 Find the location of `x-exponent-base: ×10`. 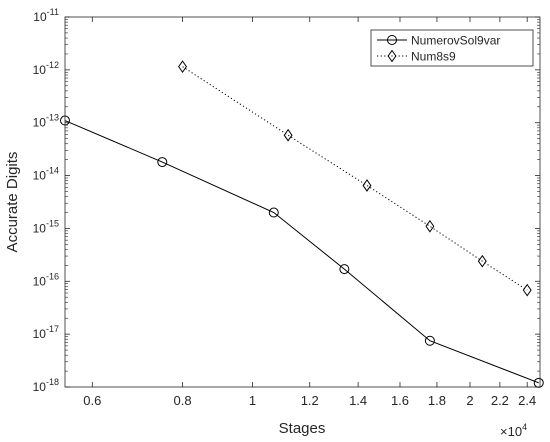

x-exponent-base: ×10 is located at coordinates (511, 431).